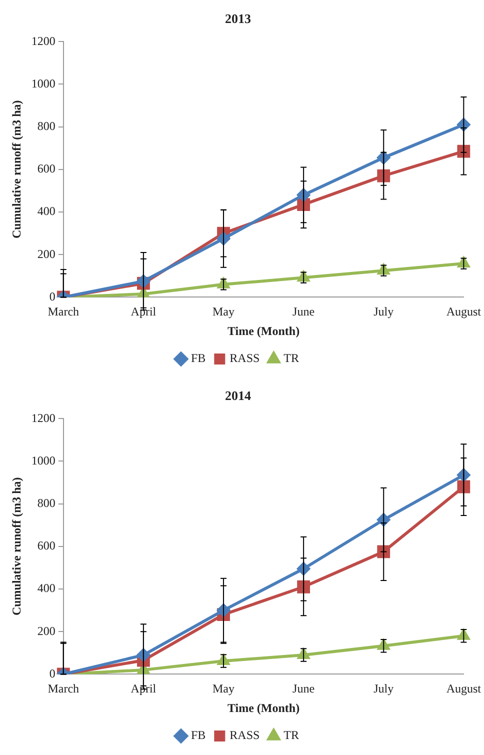 This screenshot has width=484, height=755. What do you see at coordinates (238, 18) in the screenshot?
I see `chart-title: 2013` at bounding box center [238, 18].